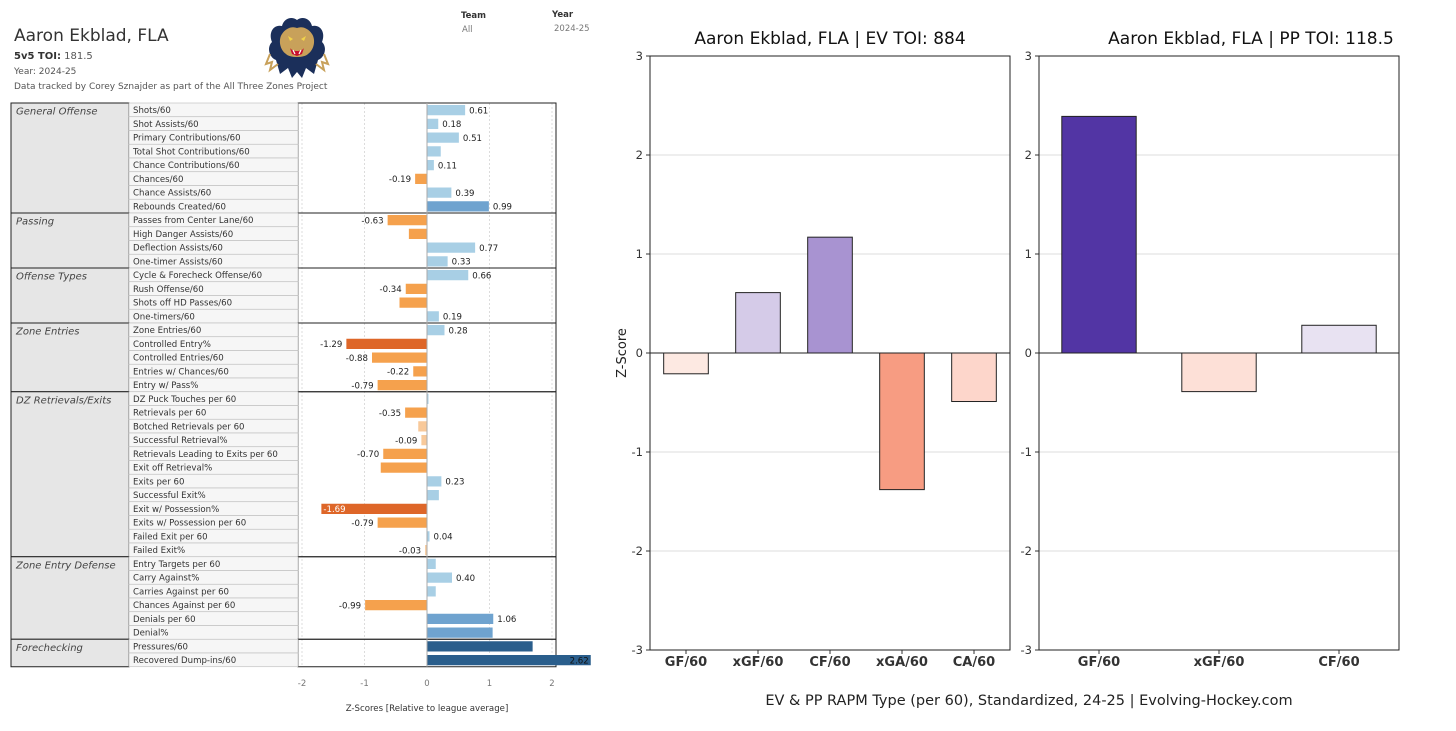  Describe the element at coordinates (47, 332) in the screenshot. I see `group-label: Zone Entries` at that location.